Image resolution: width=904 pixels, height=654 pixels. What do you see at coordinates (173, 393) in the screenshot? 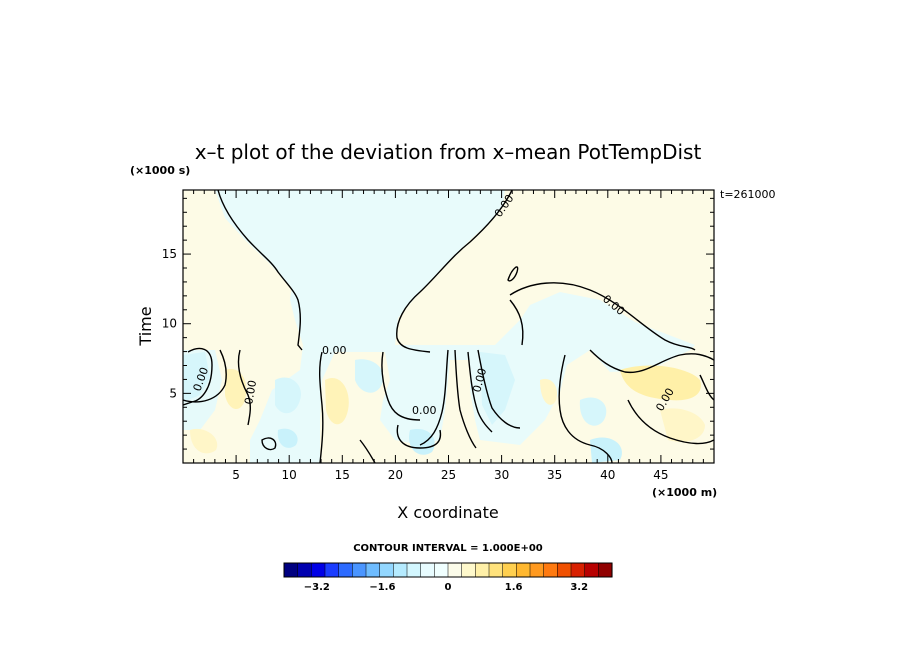
I see `y-tick-label: 5` at bounding box center [173, 393].